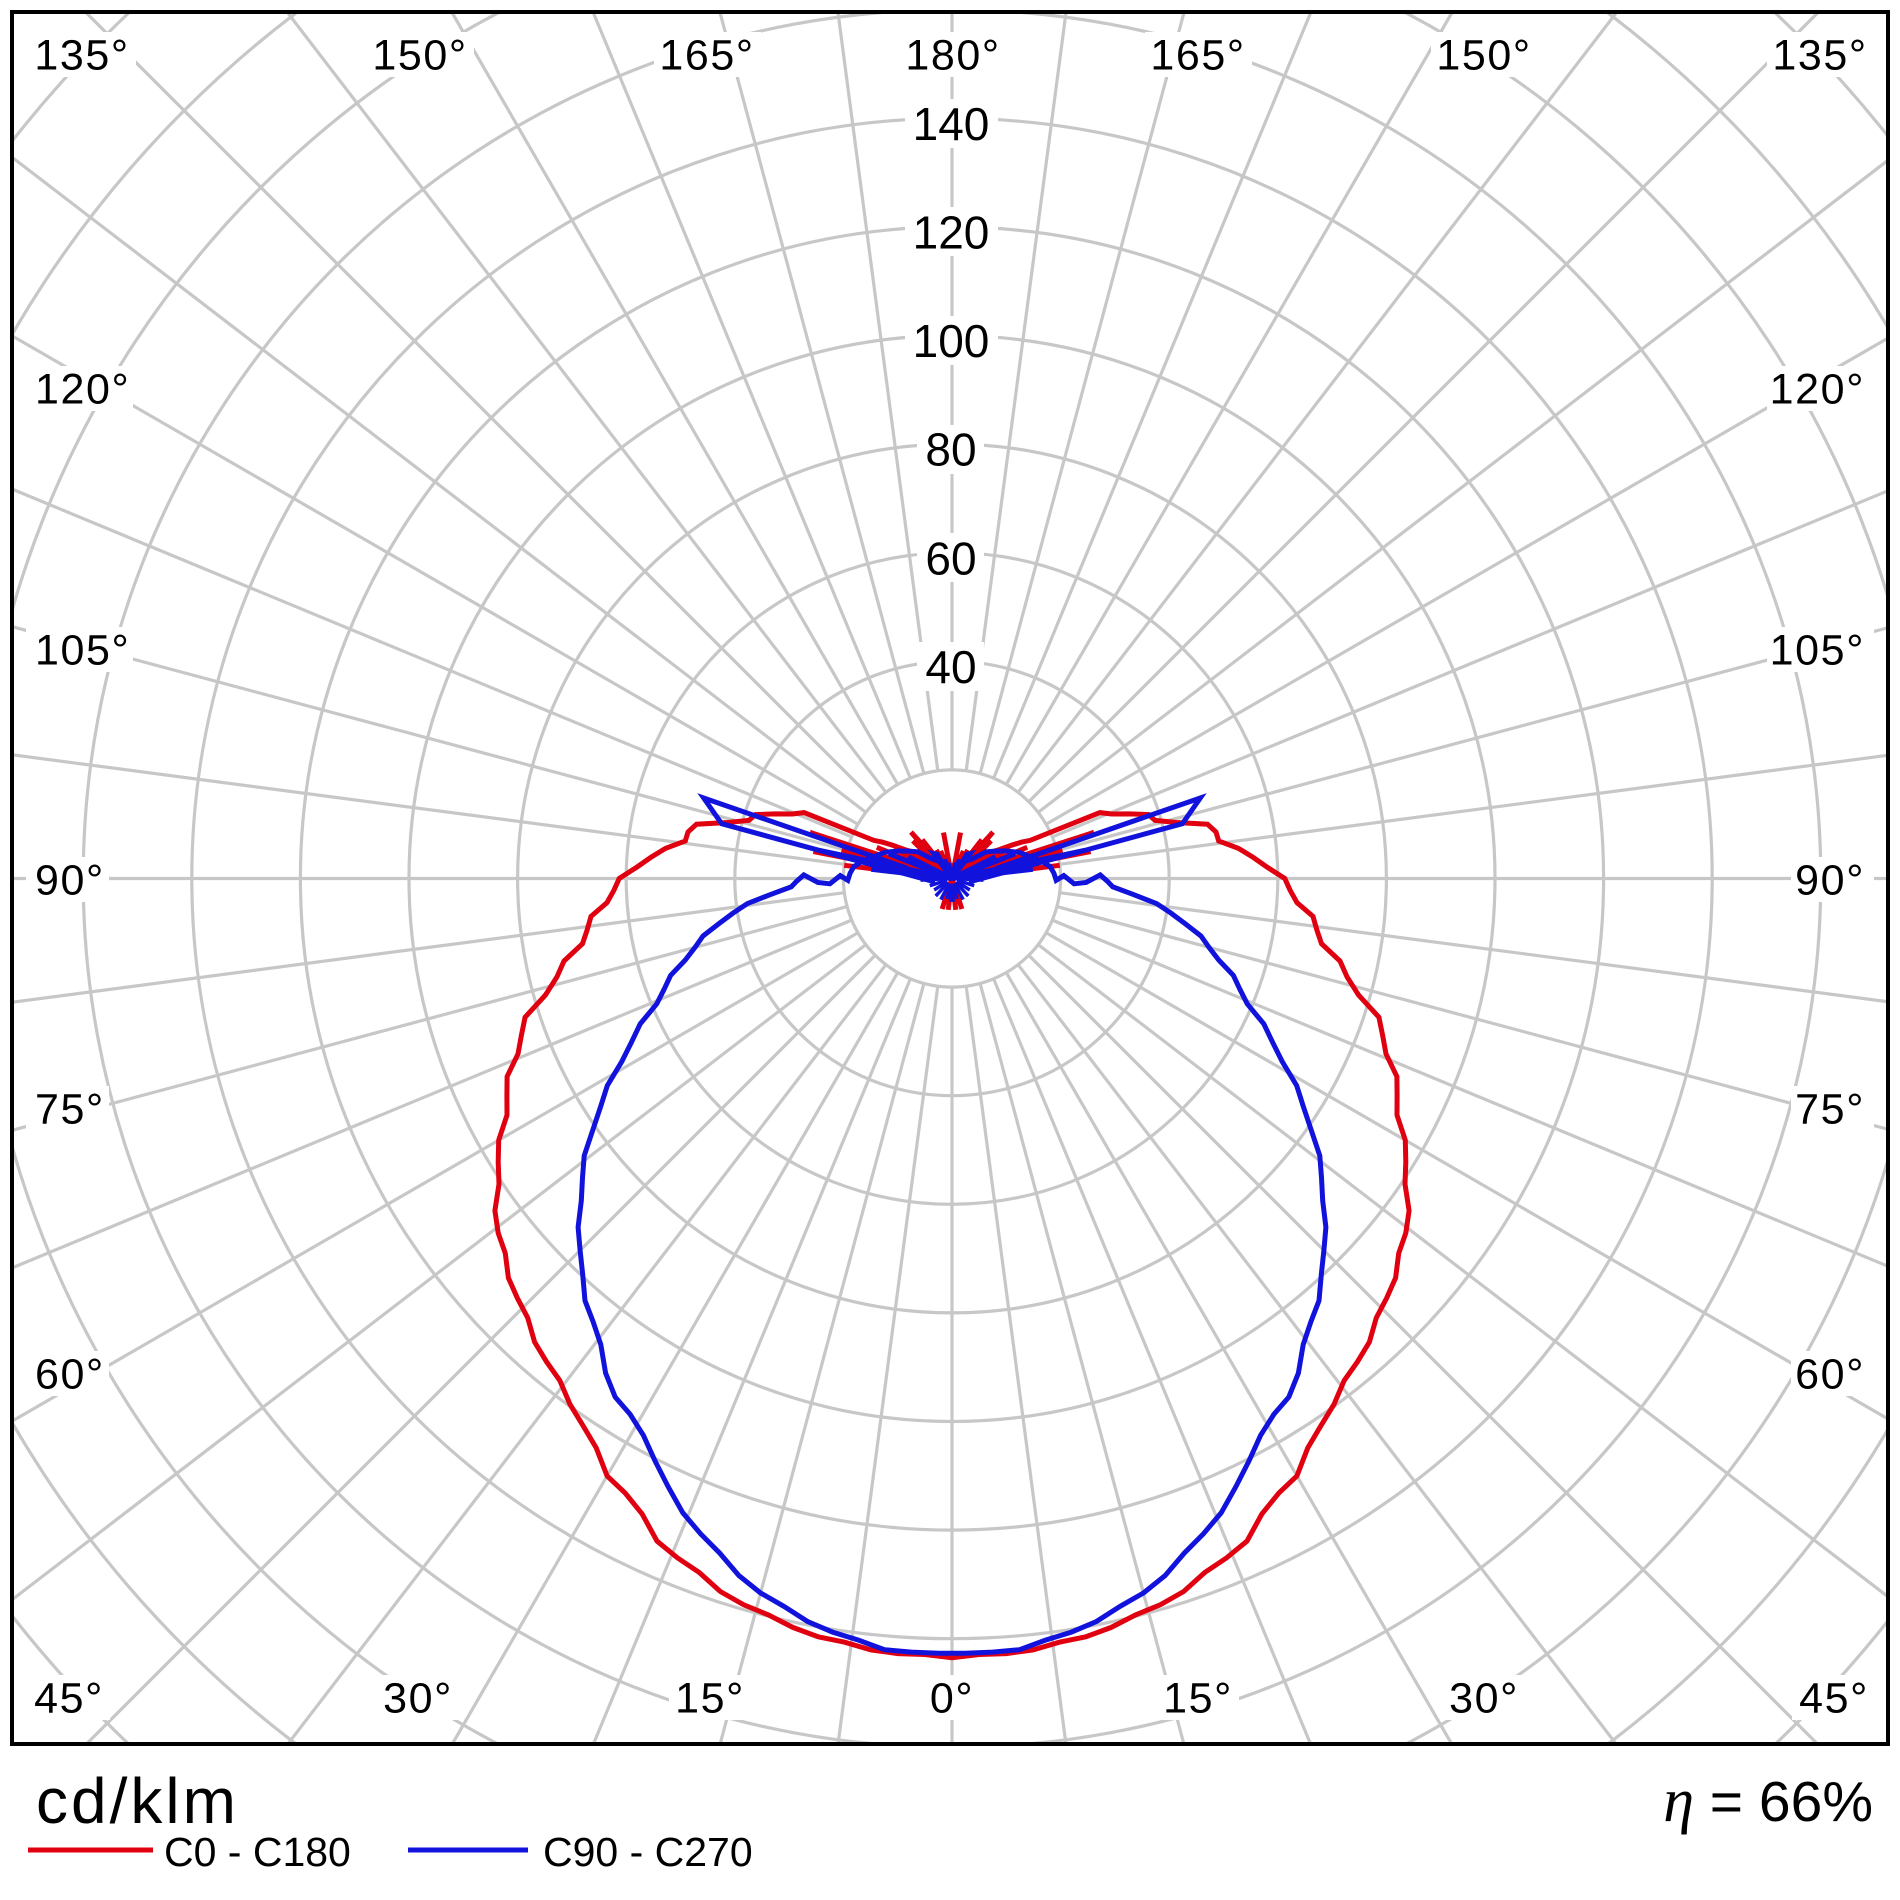  Describe the element at coordinates (950, 450) in the screenshot. I see `svg-text: 80` at that location.